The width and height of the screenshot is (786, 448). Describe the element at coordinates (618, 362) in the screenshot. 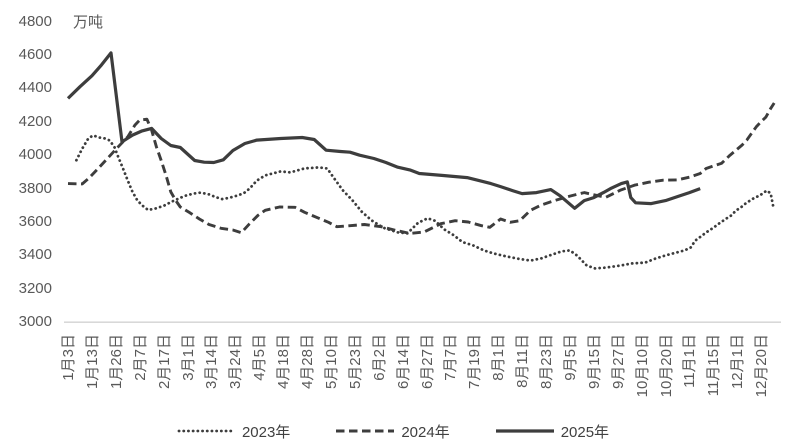

I see `x-tick-label: 9月27日` at that location.